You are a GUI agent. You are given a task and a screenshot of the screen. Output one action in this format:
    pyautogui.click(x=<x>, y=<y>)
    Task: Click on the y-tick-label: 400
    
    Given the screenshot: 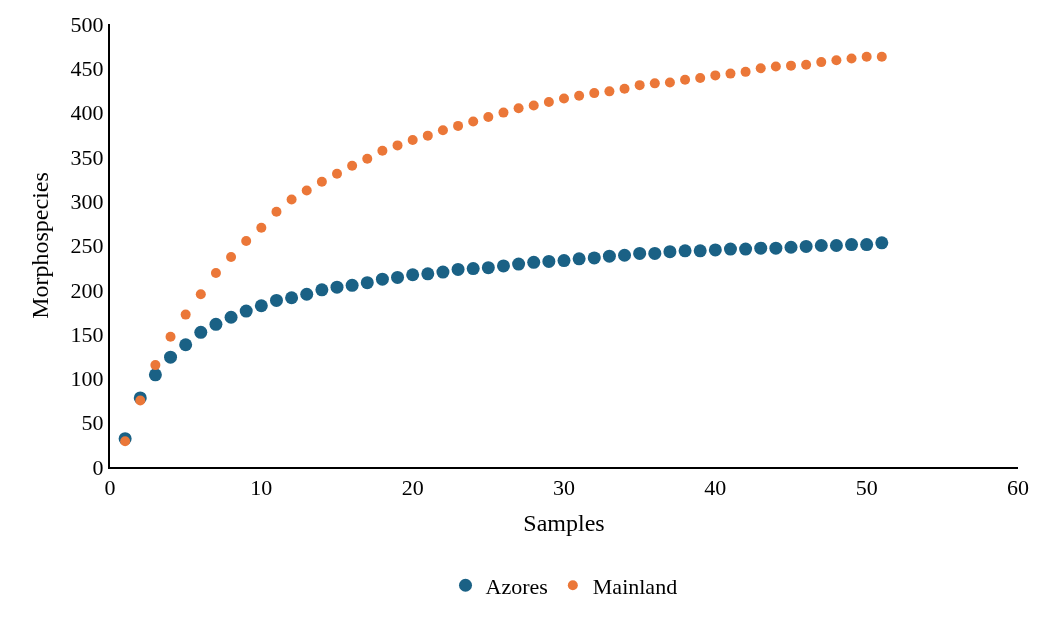 What is the action you would take?
    pyautogui.click(x=87, y=113)
    